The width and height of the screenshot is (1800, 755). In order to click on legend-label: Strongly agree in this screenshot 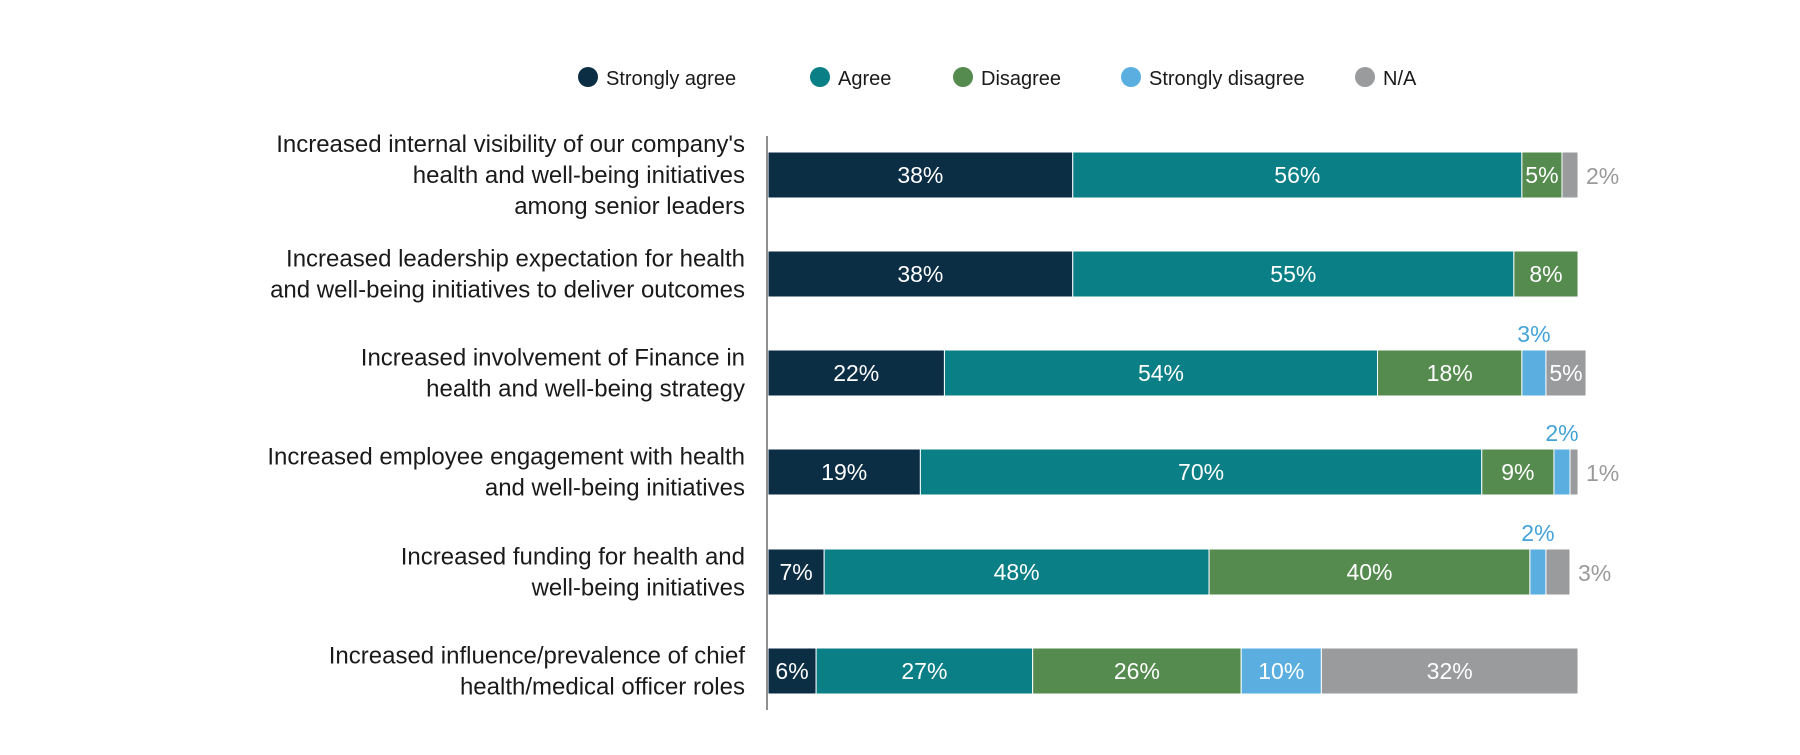, I will do `click(671, 79)`.